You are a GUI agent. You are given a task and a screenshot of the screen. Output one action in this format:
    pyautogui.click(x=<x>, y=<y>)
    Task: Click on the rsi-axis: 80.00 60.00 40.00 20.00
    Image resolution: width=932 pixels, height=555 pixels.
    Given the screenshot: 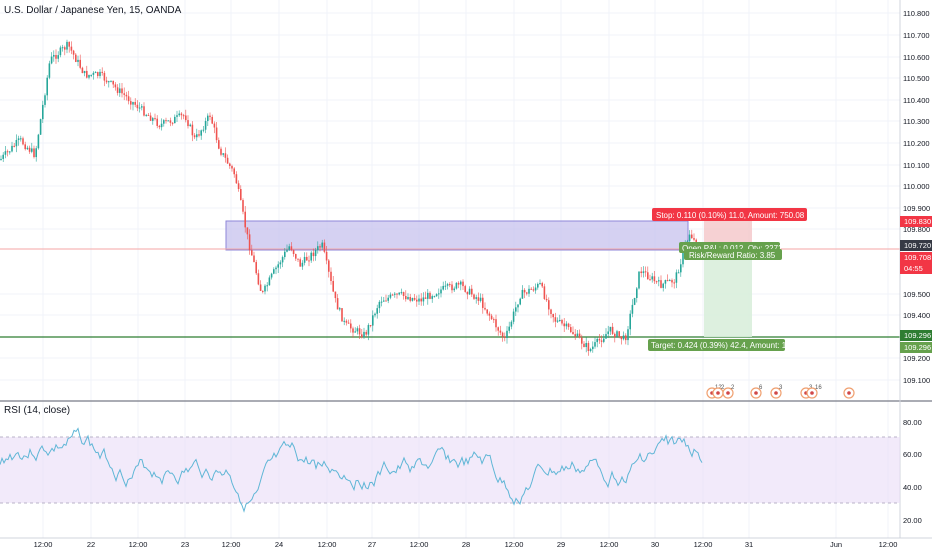 What is the action you would take?
    pyautogui.click(x=912, y=471)
    